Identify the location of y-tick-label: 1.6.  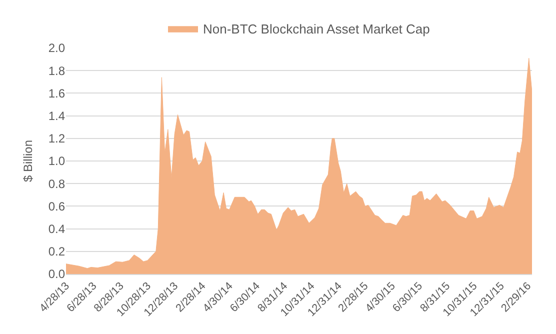
(57, 93).